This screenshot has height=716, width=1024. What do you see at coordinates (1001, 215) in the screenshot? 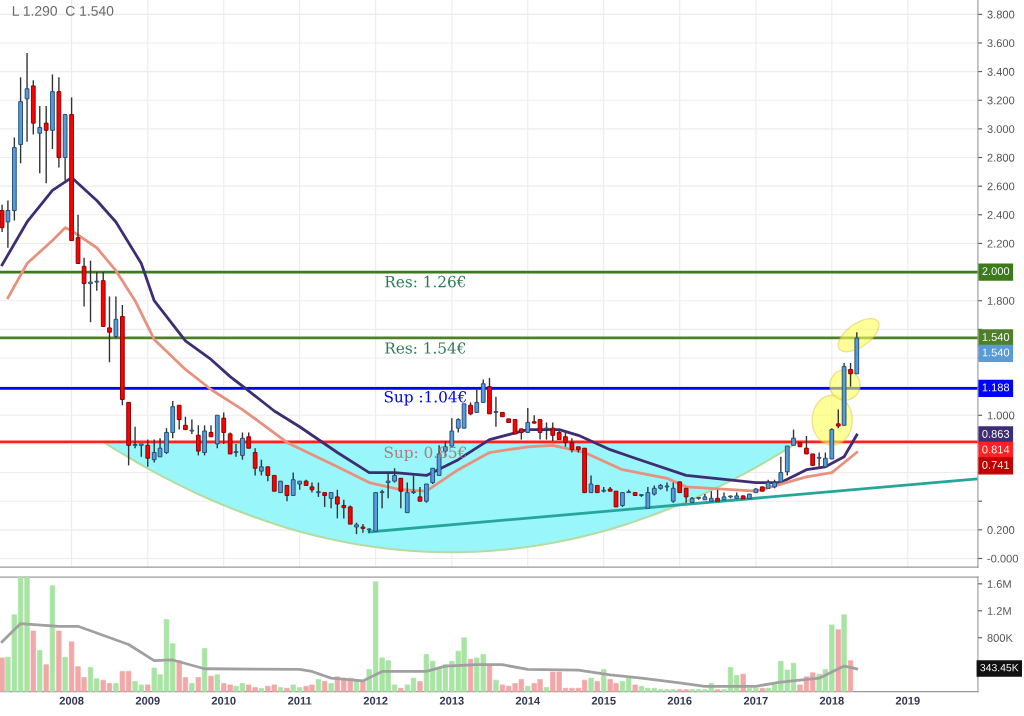
I see `y-tick-label: 2.400` at bounding box center [1001, 215].